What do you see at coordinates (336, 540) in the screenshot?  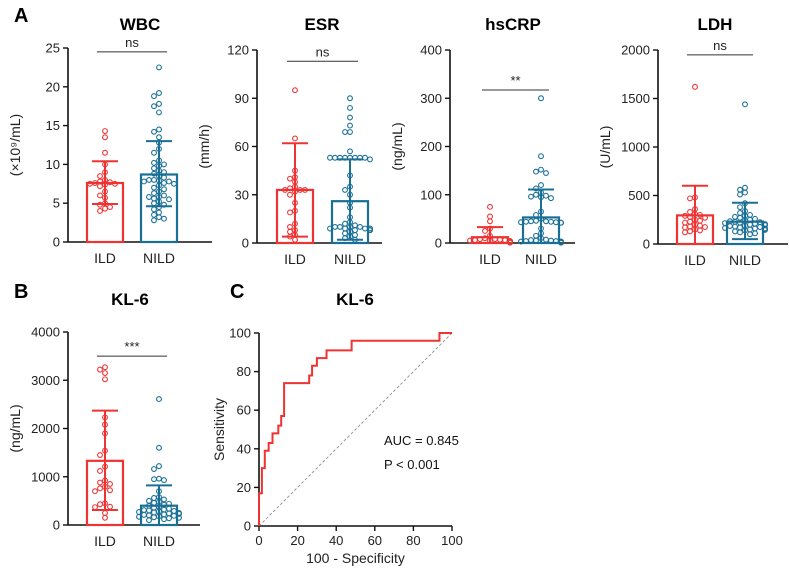 I see `x-tick-label: 40` at bounding box center [336, 540].